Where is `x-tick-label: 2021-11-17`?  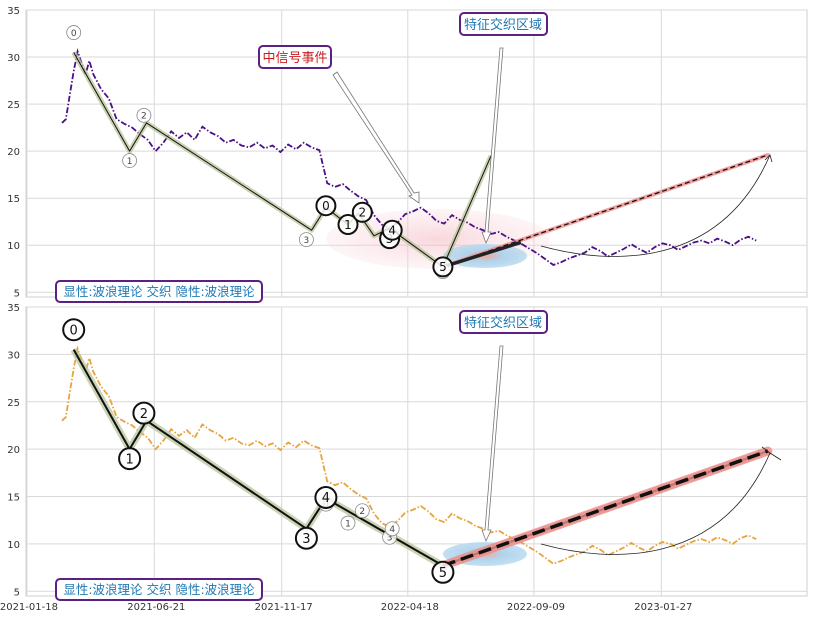
x-tick-label: 2021-11-17 is located at coordinates (284, 607).